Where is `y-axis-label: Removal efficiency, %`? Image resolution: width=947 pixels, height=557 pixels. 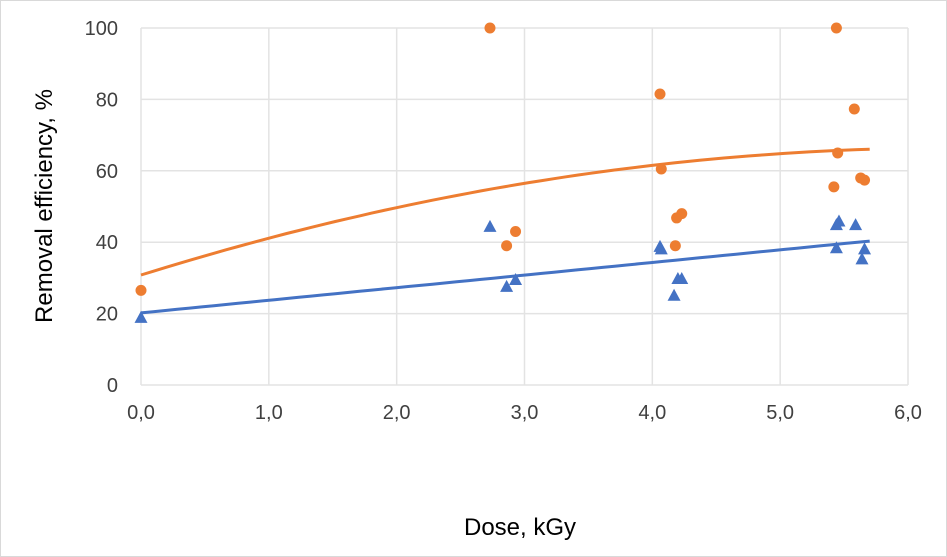
y-axis-label: Removal efficiency, % is located at coordinates (44, 206).